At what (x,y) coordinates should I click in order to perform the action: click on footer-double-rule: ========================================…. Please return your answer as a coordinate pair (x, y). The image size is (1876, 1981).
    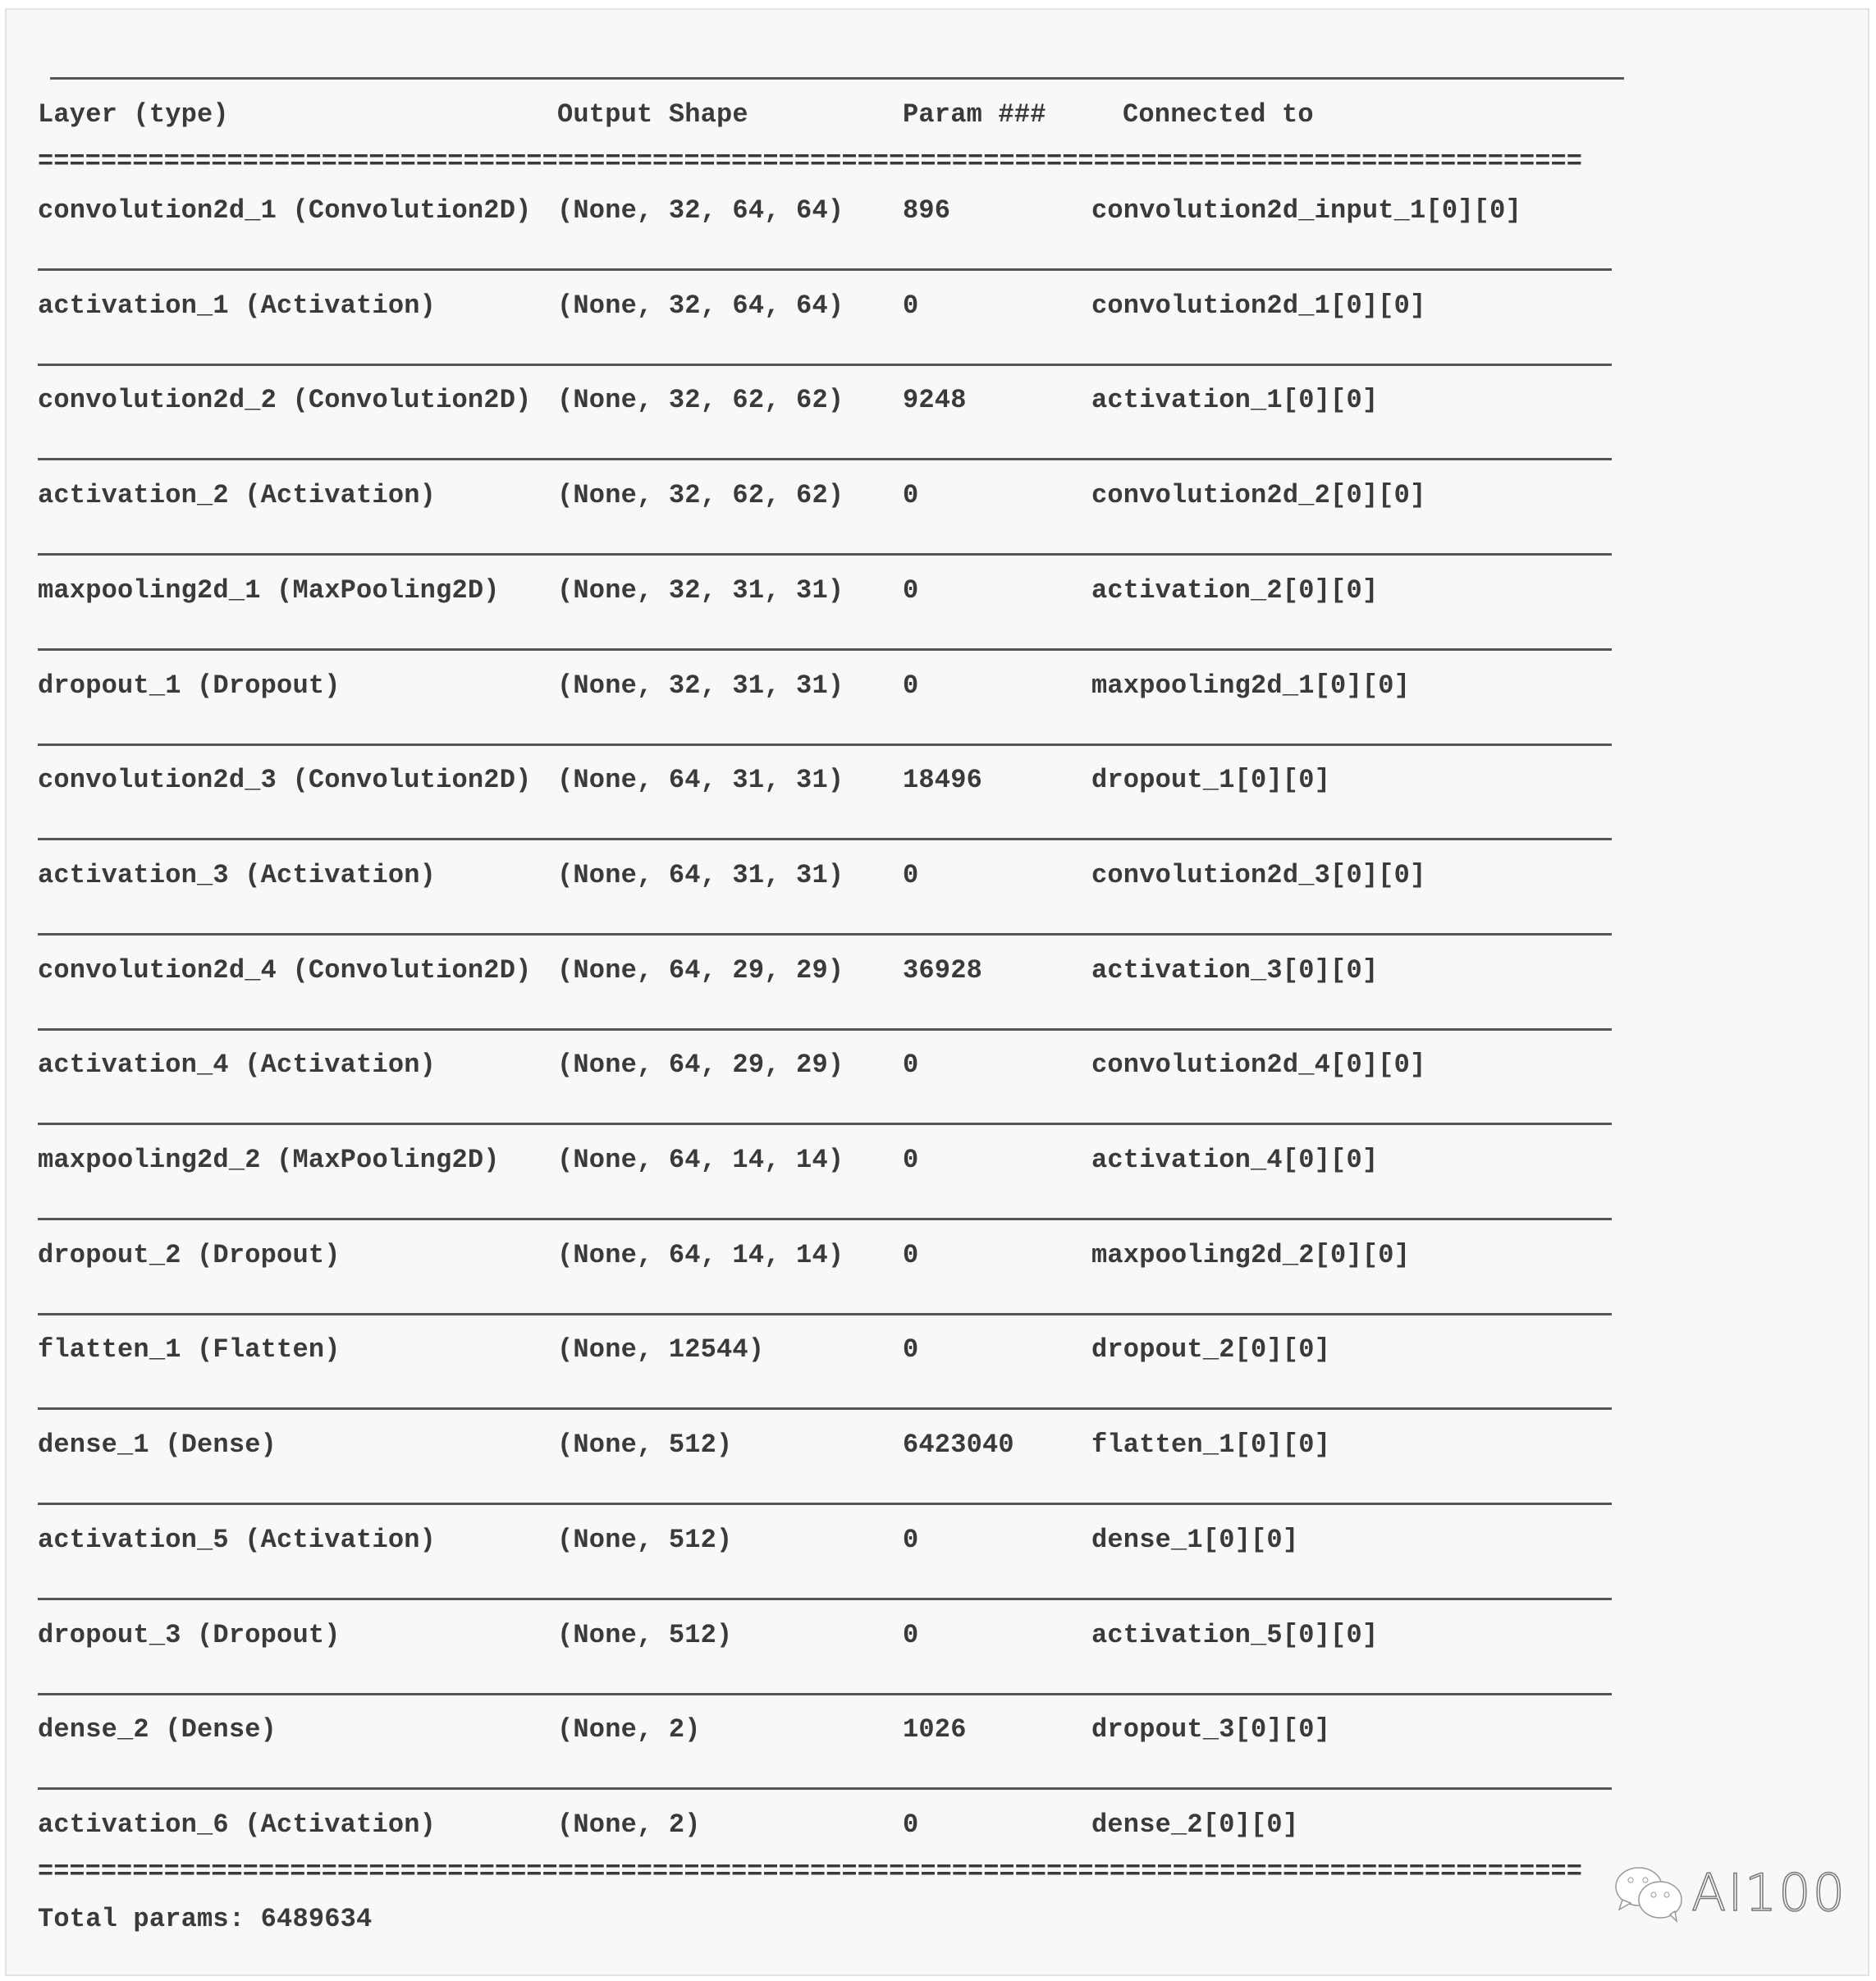
    Looking at the image, I should click on (810, 1872).